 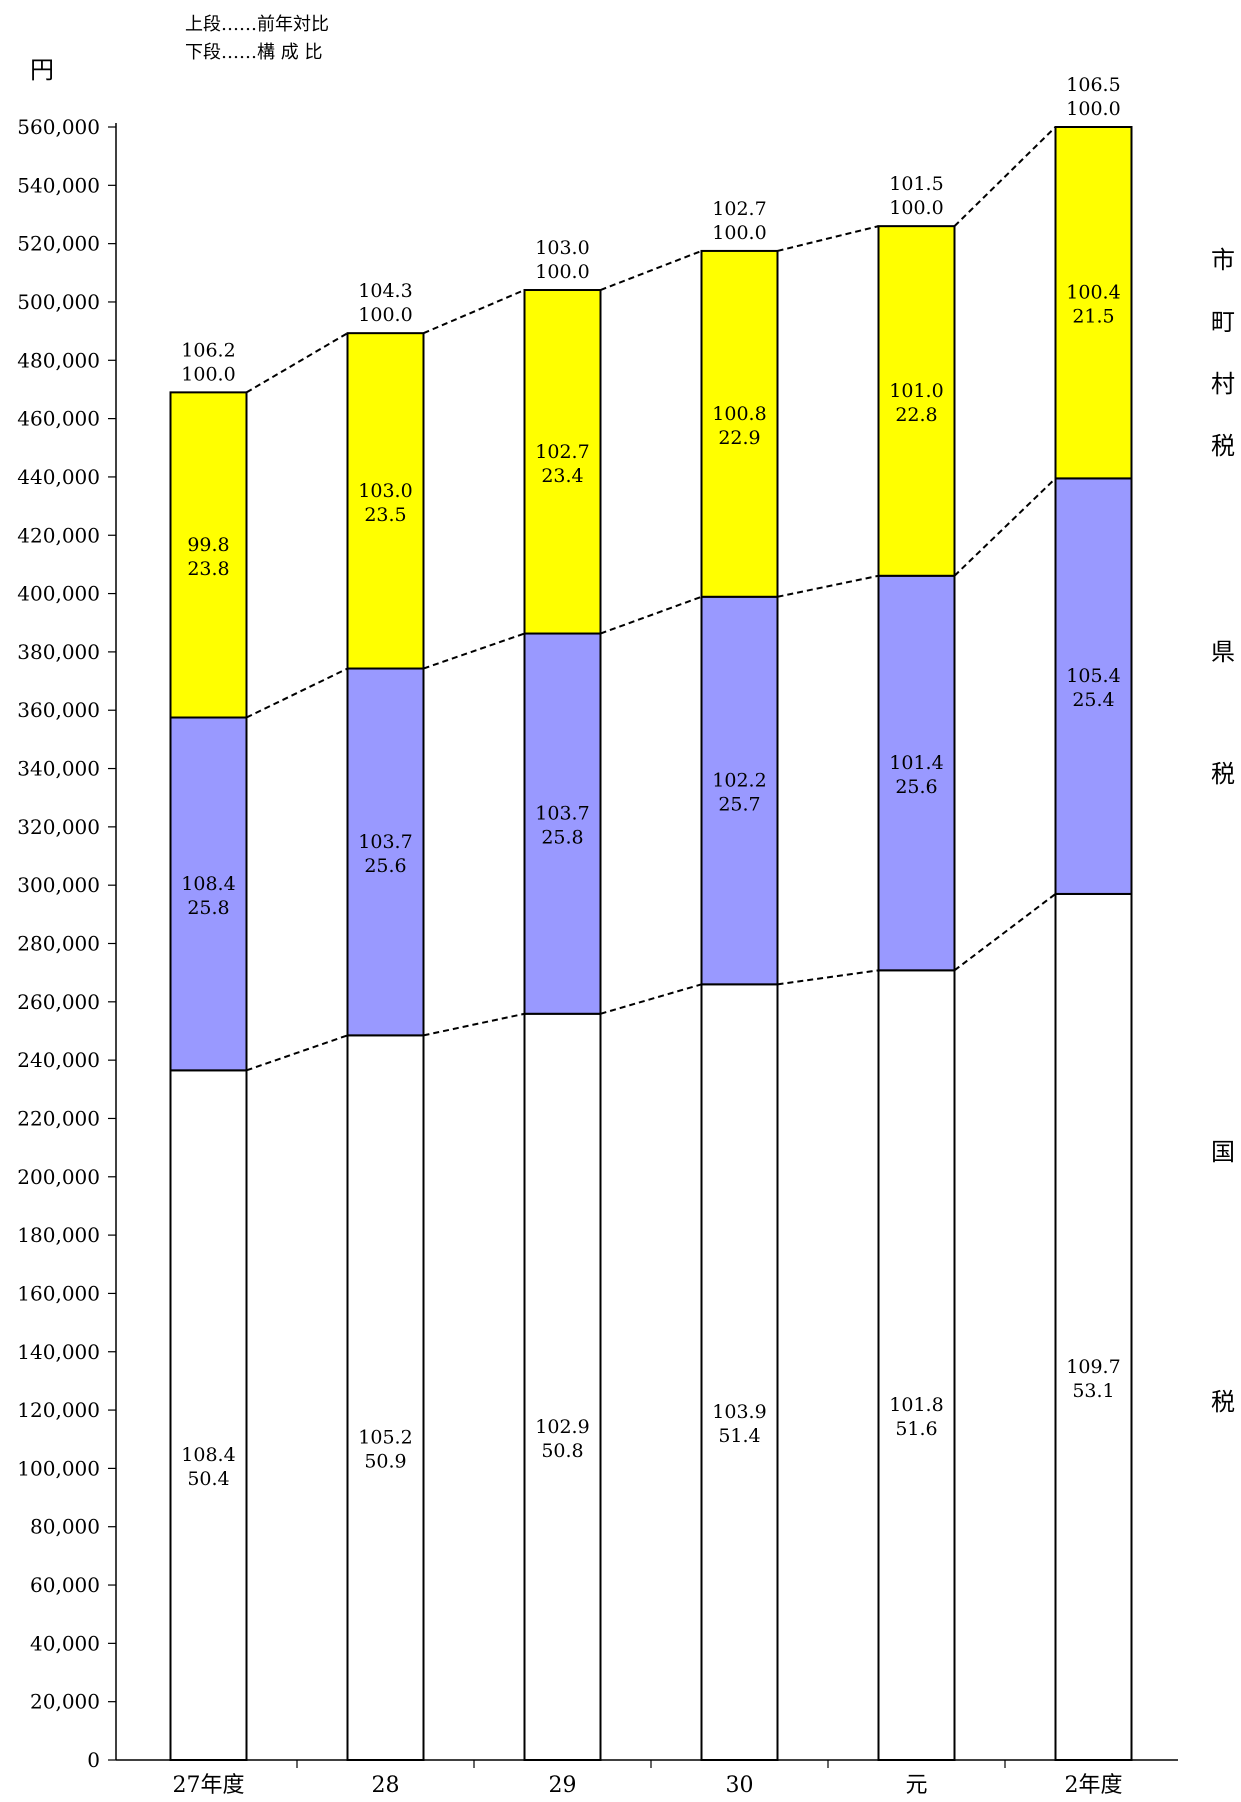 I want to click on y-tick-label: 0, so click(x=93, y=1760).